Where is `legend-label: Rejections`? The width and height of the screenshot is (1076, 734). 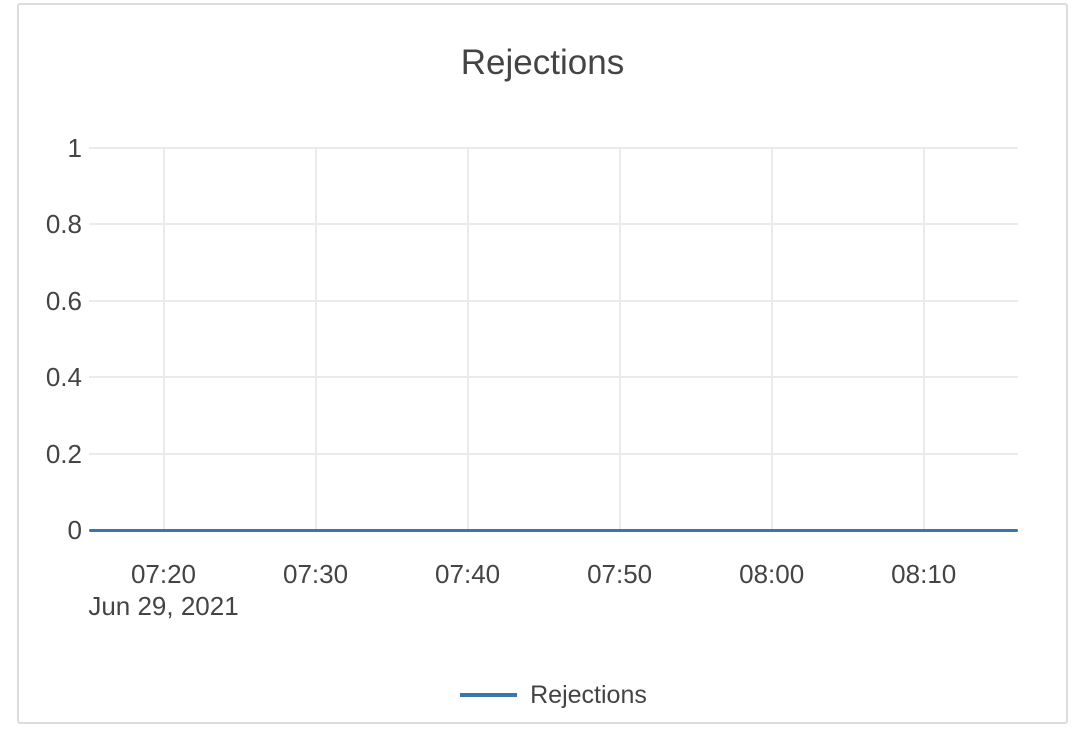 legend-label: Rejections is located at coordinates (588, 695).